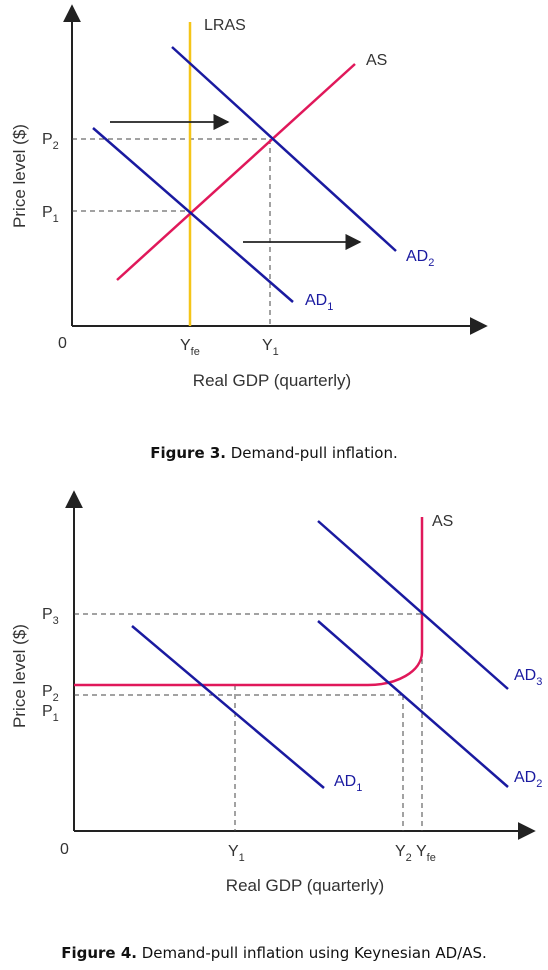 The width and height of the screenshot is (548, 970). Describe the element at coordinates (273, 453) in the screenshot. I see `figure-3-caption: Figure 3. Demand-pull inflation.` at that location.